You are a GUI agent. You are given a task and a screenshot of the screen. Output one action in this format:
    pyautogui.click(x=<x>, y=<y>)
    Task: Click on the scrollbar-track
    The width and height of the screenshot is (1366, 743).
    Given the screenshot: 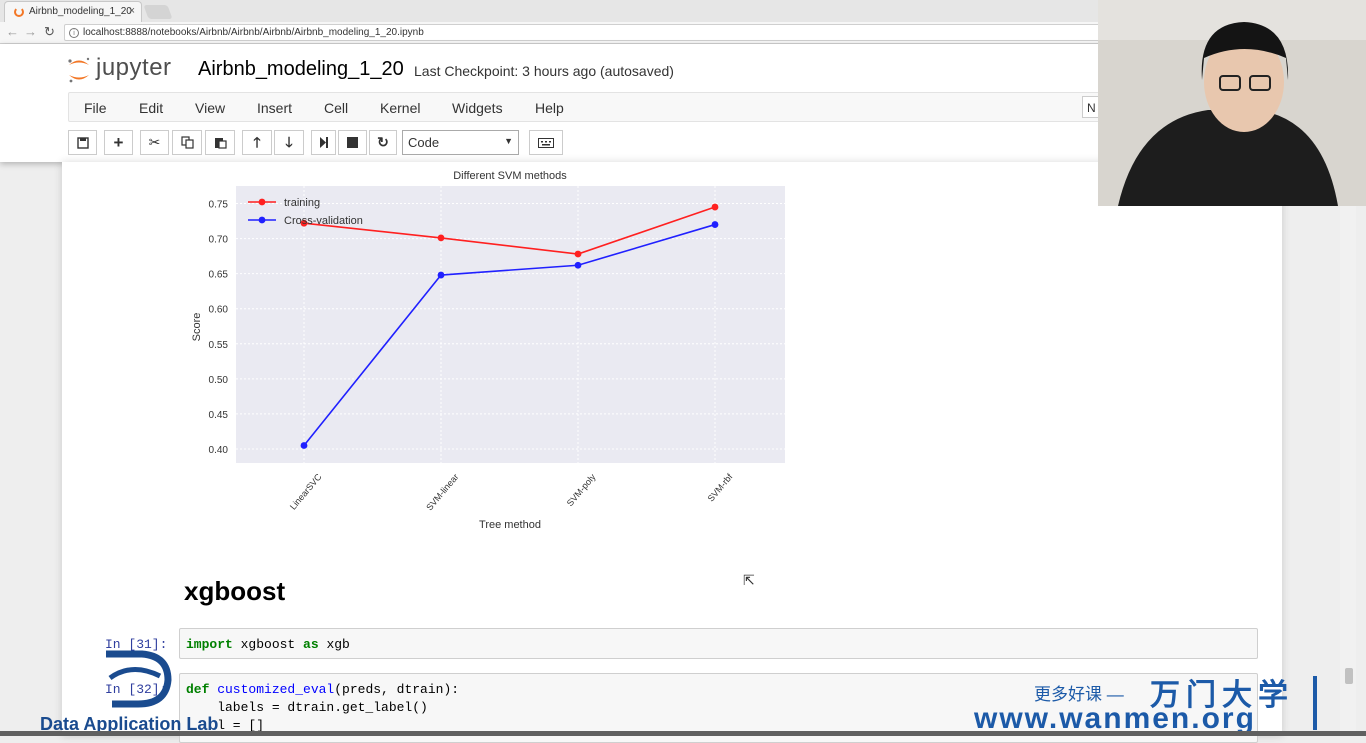 What is the action you would take?
    pyautogui.click(x=1348, y=449)
    